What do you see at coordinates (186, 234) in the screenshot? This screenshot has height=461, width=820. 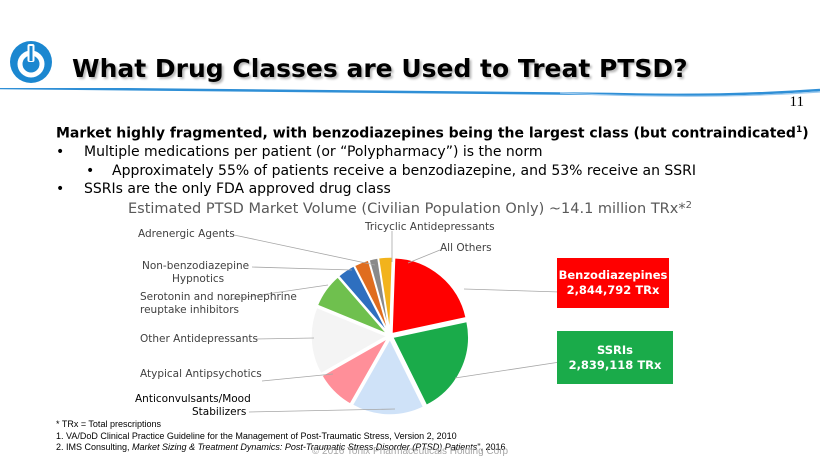 I see `label-adrenergic-agents: Adrenergic Agents` at bounding box center [186, 234].